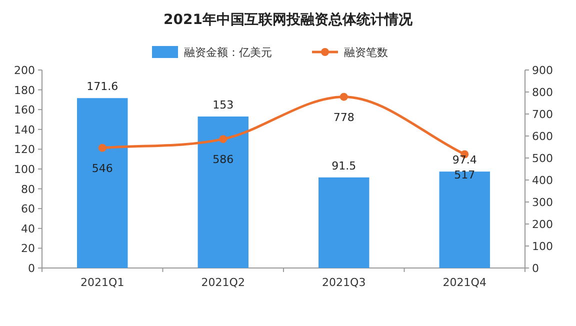 Image resolution: width=576 pixels, height=326 pixels. Describe the element at coordinates (542, 70) in the screenshot. I see `y2-tick-label: 900` at that location.